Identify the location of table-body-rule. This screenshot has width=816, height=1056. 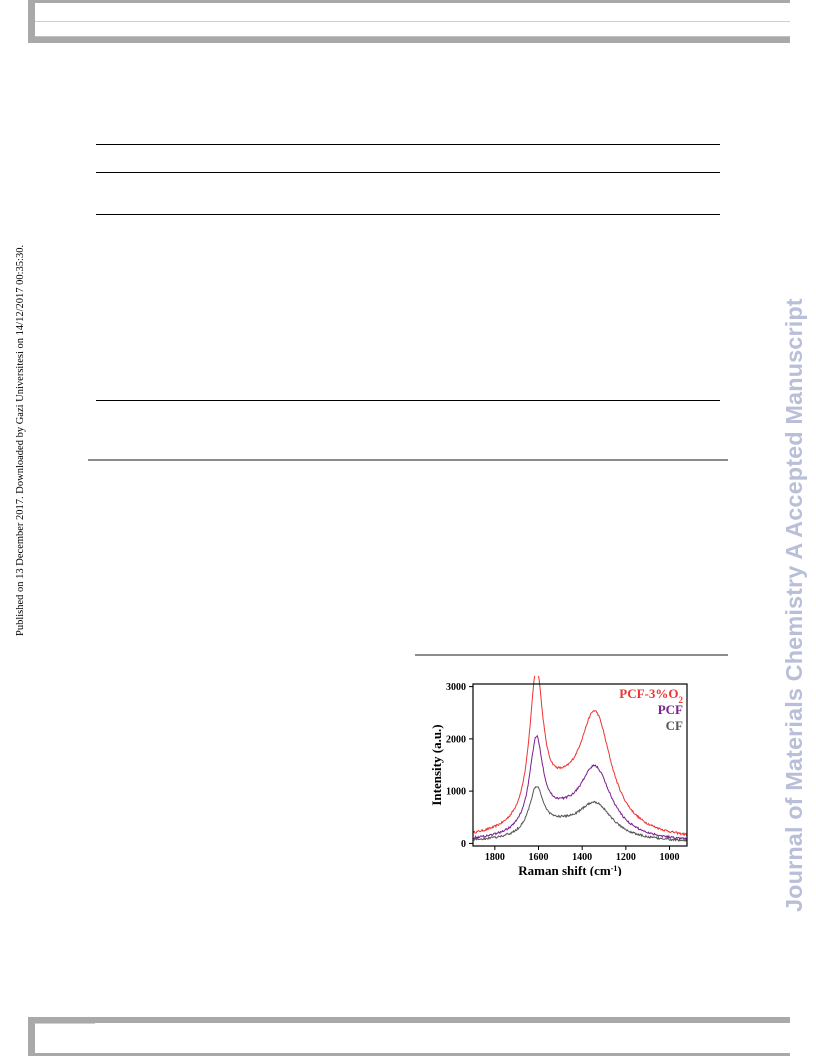
(408, 214).